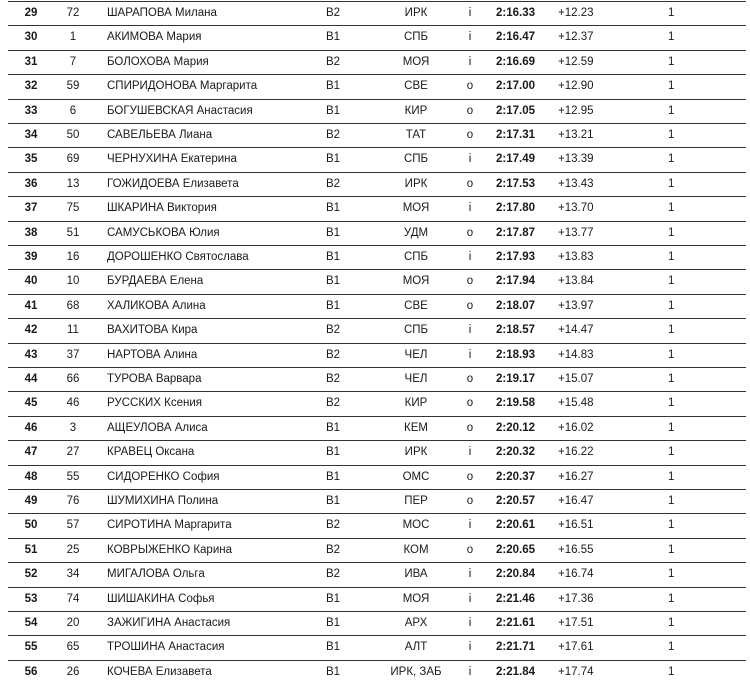  What do you see at coordinates (377, 13) in the screenshot?
I see `table-row: 29 72 ШАРАПОВА Милана B2 ИРК i 2:16.33 +12.23 1` at bounding box center [377, 13].